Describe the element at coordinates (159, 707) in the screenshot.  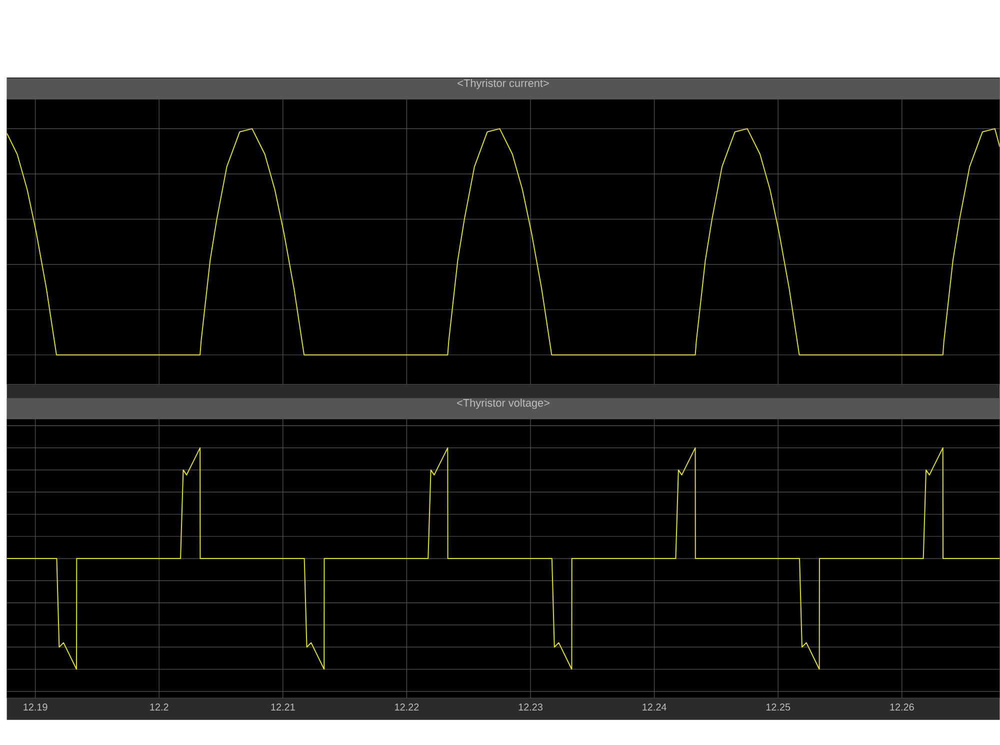
I see `x-tick-label: 12.2` at that location.